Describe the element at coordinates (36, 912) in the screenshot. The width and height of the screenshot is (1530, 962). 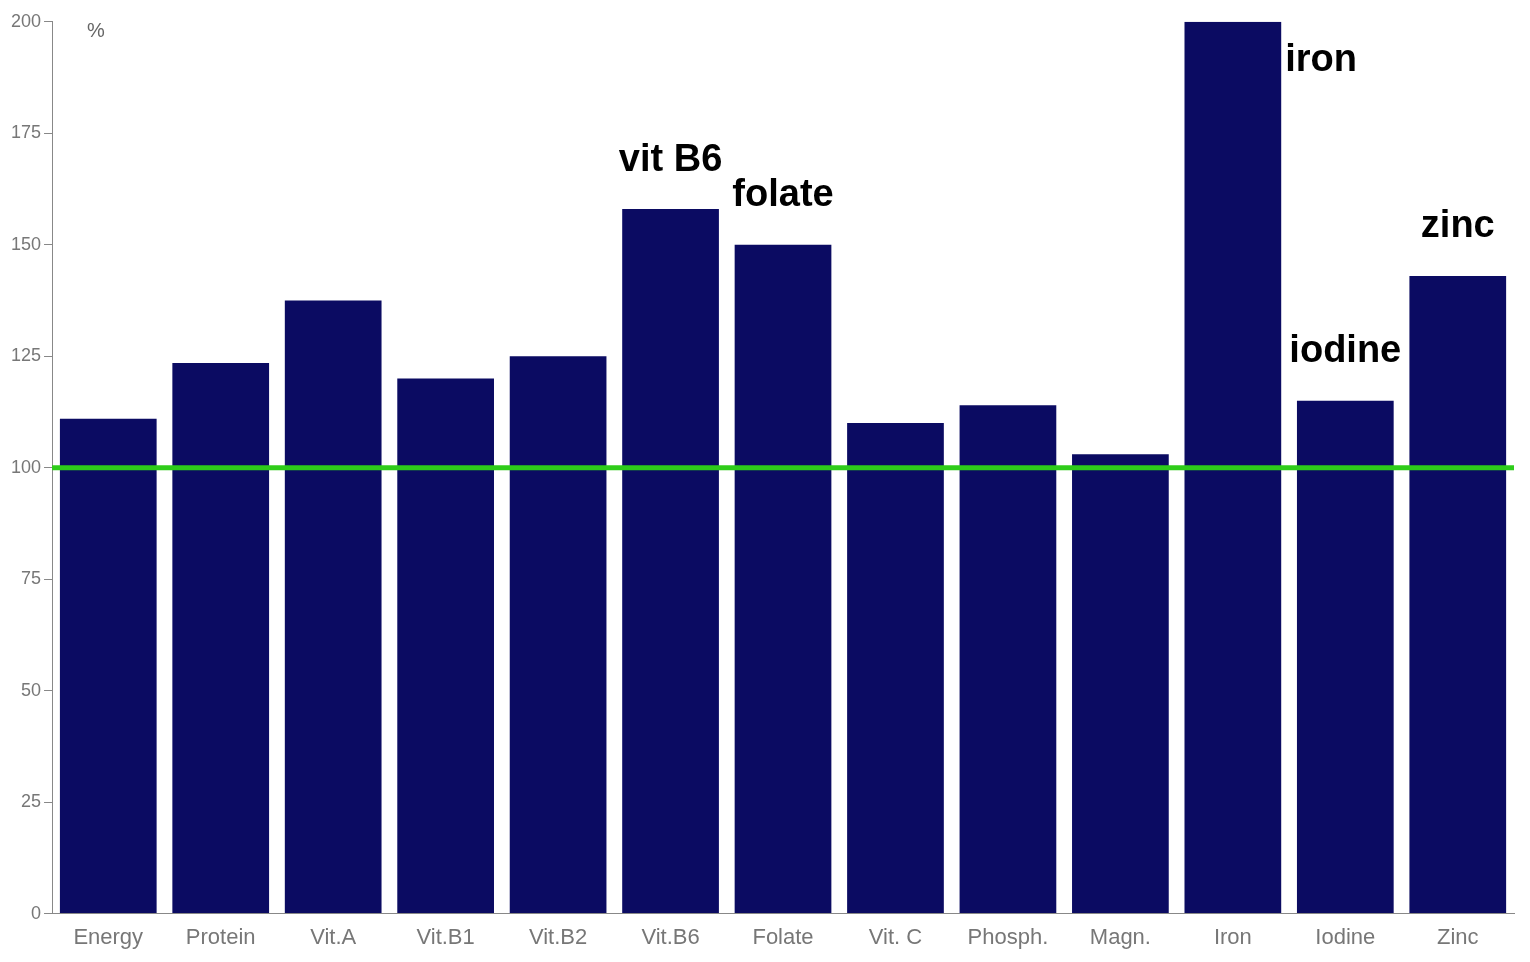
I see `y-tick-label: 0` at that location.